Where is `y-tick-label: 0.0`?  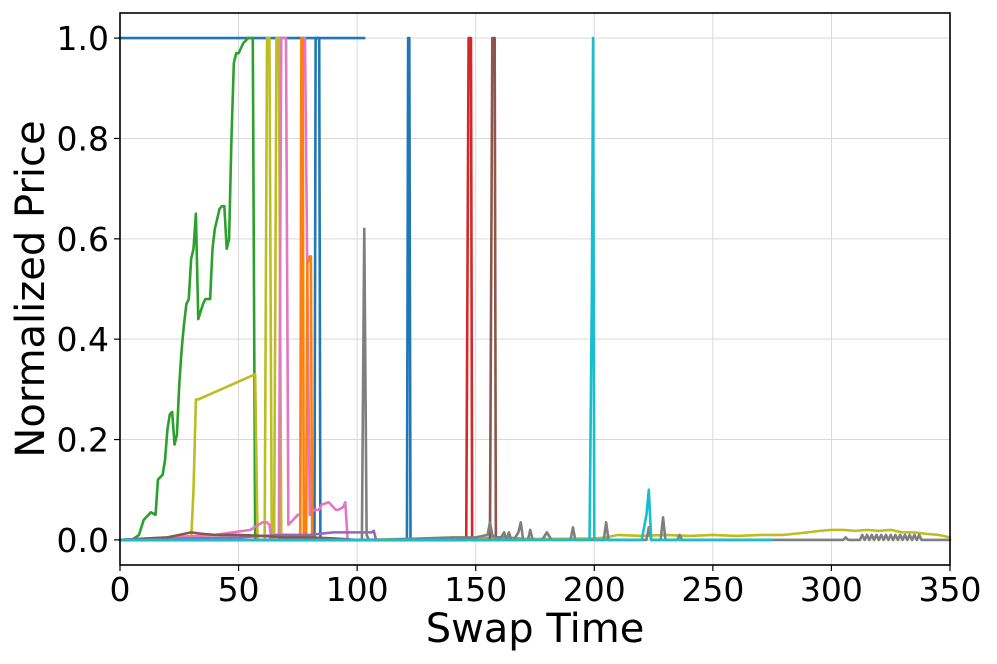
y-tick-label: 0.0 is located at coordinates (83, 540).